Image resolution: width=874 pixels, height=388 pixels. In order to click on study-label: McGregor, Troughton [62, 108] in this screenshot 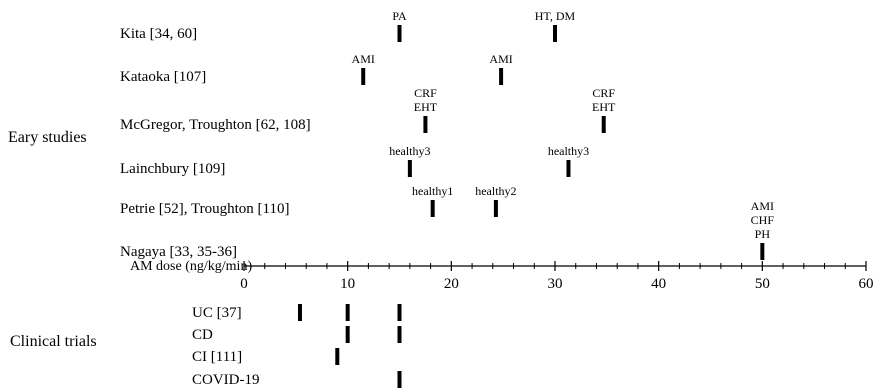, I will do `click(215, 125)`.